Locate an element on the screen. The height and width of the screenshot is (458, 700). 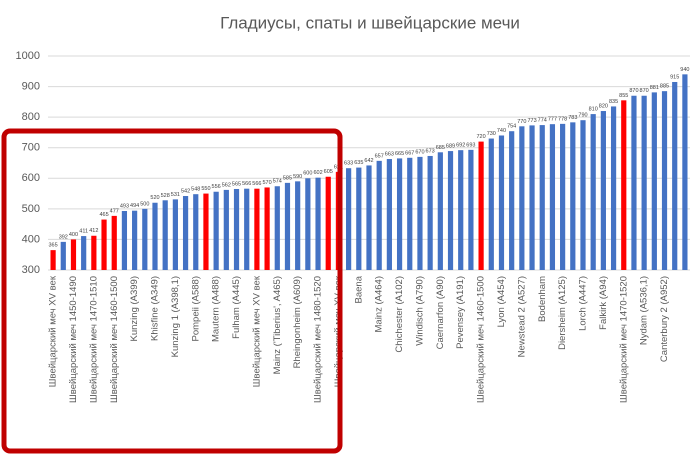
x-tick-label: Caernarfon (A90) is located at coordinates (440, 312).